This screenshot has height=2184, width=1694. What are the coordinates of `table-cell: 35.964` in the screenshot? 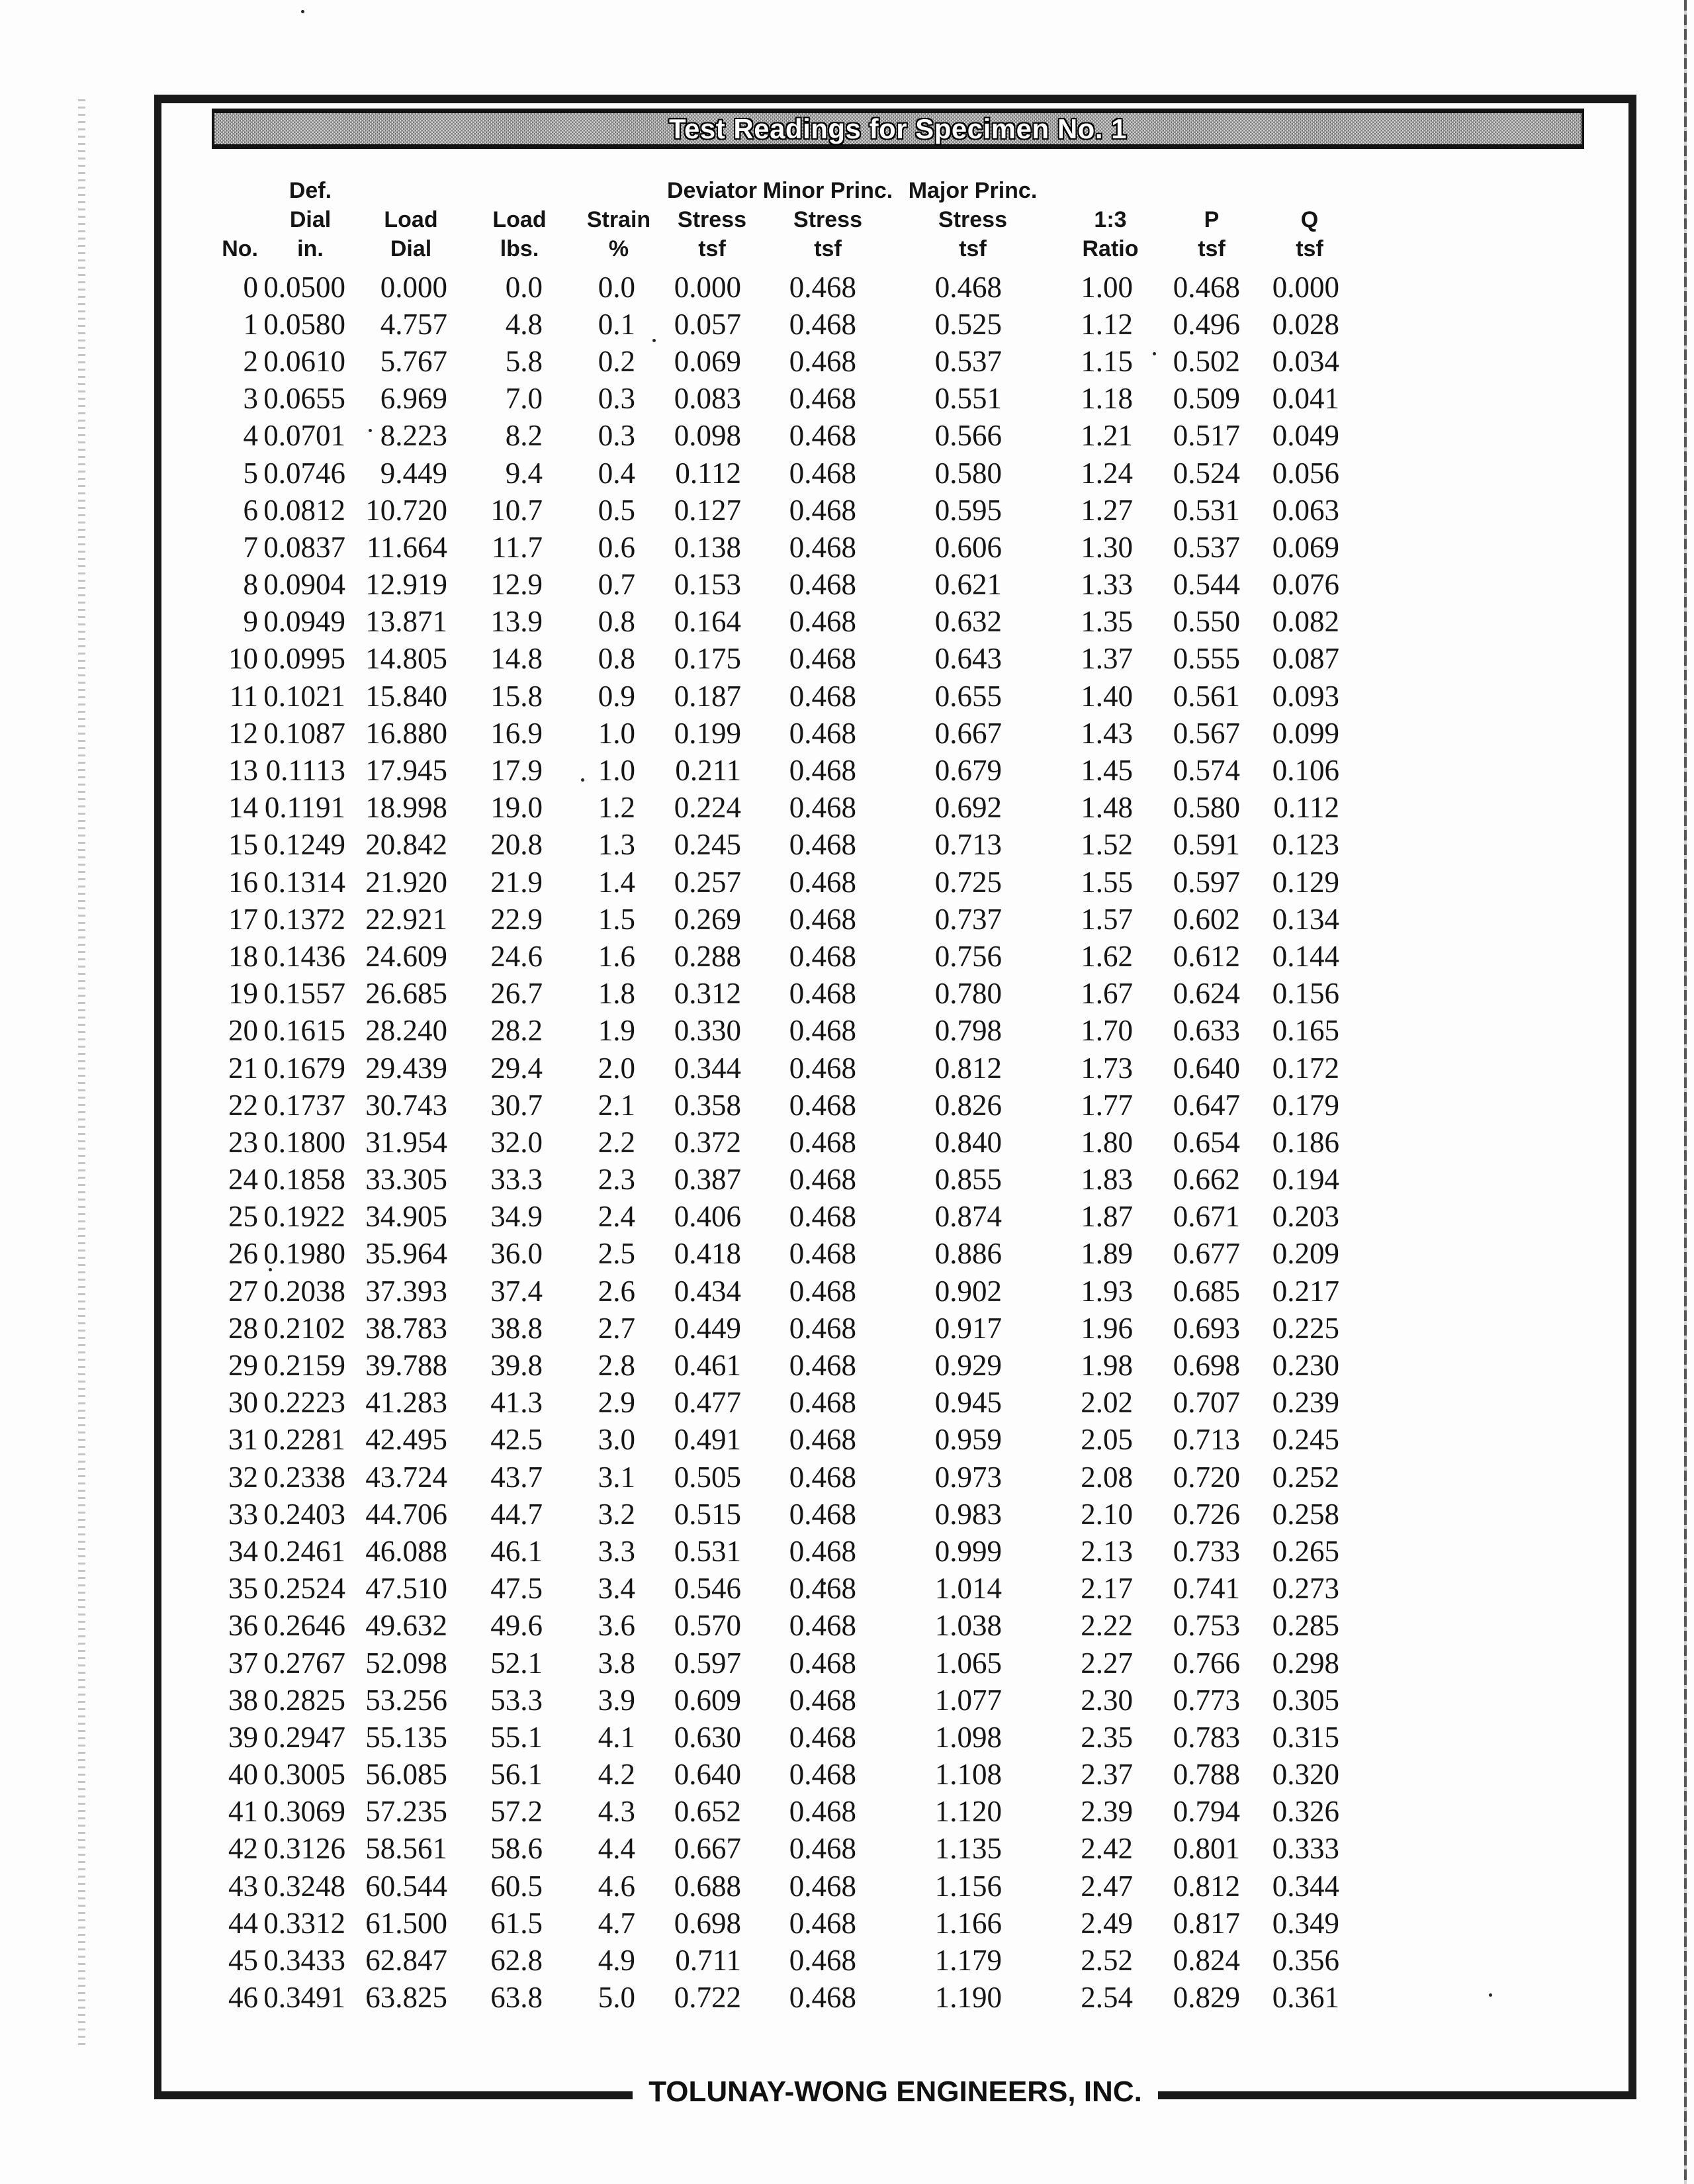 It's located at (406, 1254).